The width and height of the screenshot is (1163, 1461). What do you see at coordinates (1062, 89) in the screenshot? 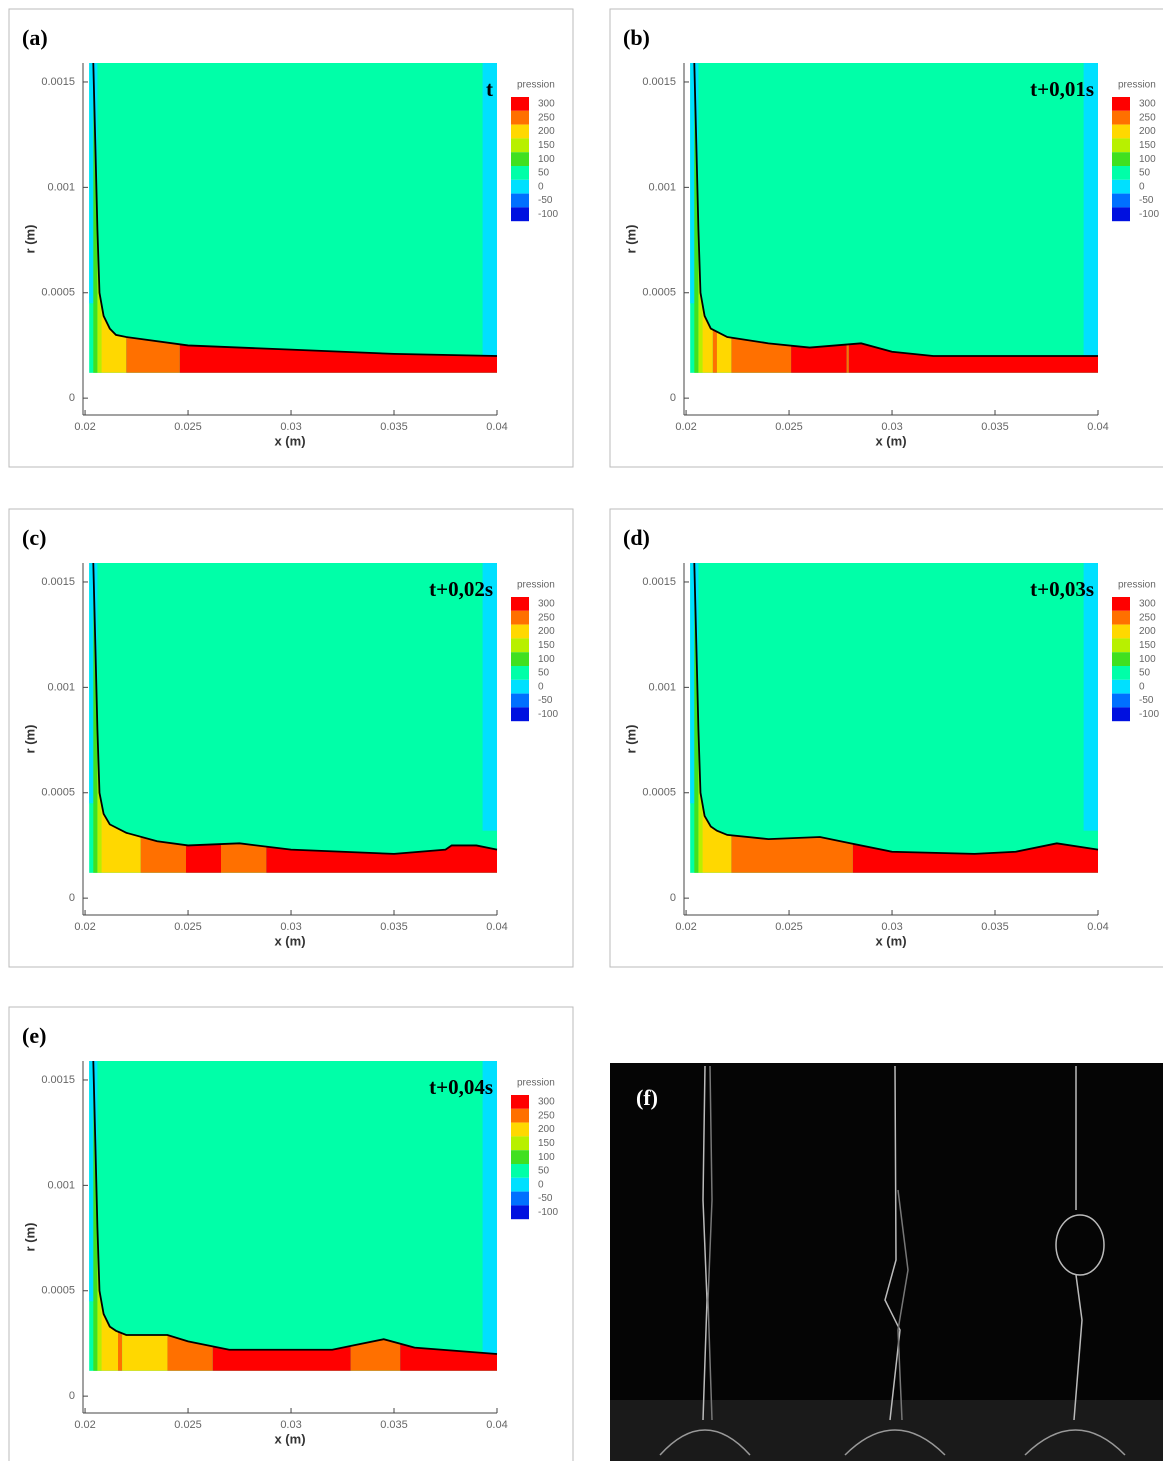
I see `annotation: t+0,01s` at bounding box center [1062, 89].